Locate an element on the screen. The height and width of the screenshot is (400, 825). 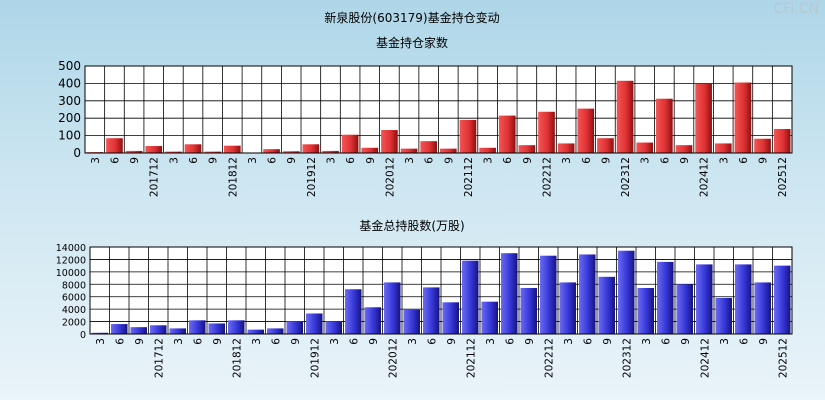
main-title: 新泉股份(603179)基金持仓变动 is located at coordinates (411, 17).